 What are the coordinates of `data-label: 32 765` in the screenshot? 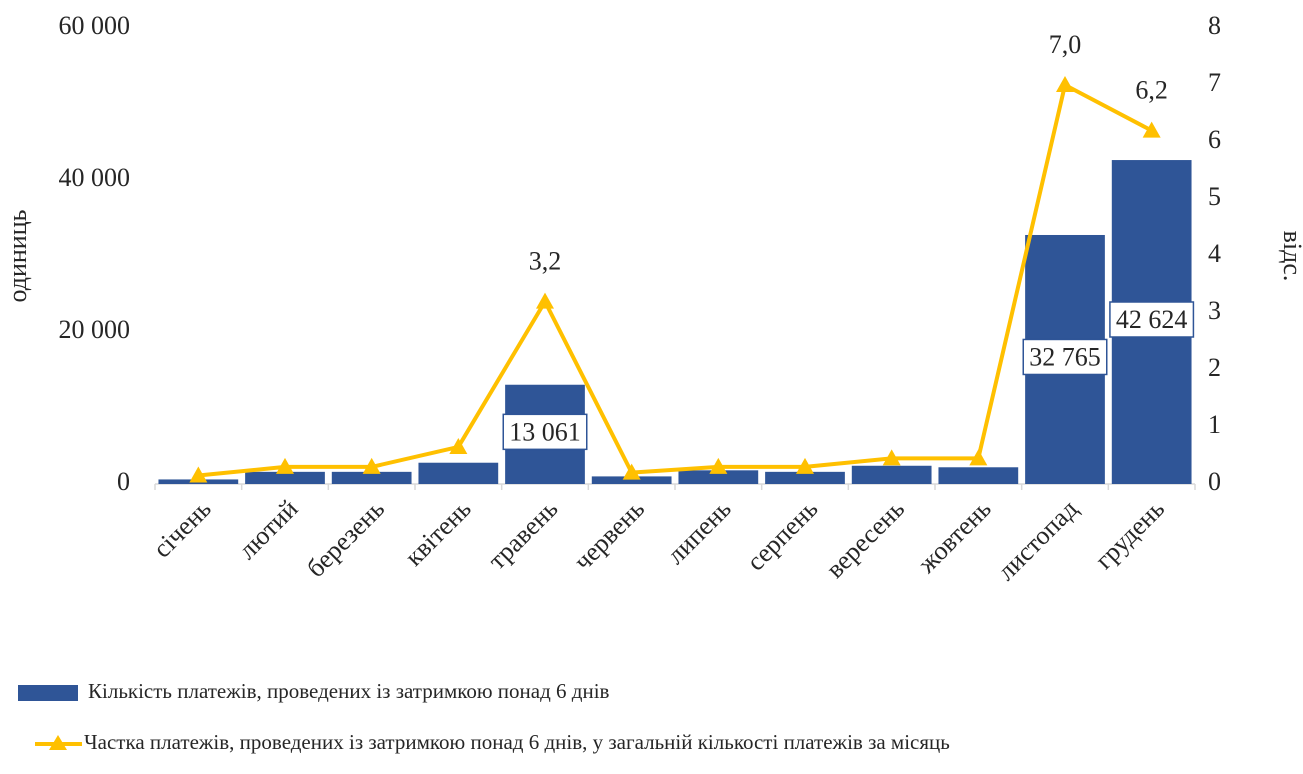 It's located at (1065, 356).